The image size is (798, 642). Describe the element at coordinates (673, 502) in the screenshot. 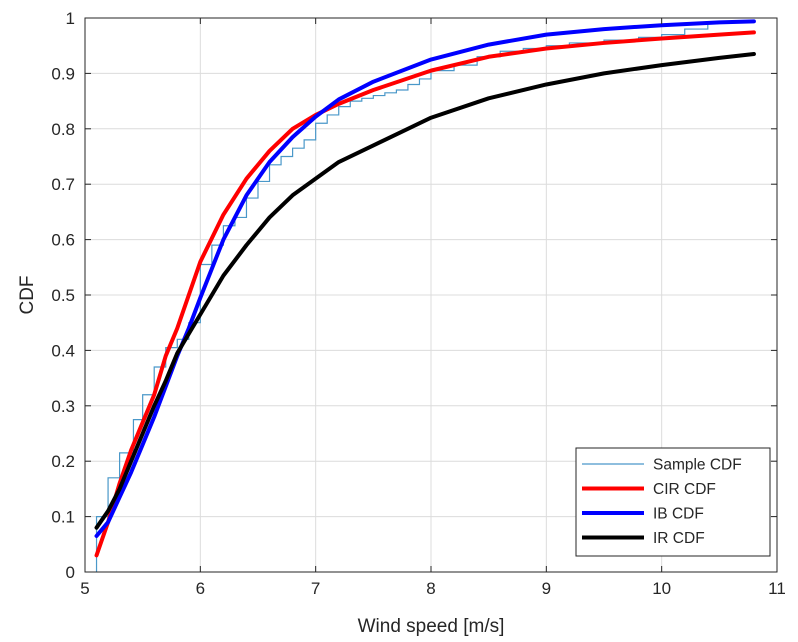

I see `legend: Sample CDF CIR CDF IB CDF IR CDF` at that location.